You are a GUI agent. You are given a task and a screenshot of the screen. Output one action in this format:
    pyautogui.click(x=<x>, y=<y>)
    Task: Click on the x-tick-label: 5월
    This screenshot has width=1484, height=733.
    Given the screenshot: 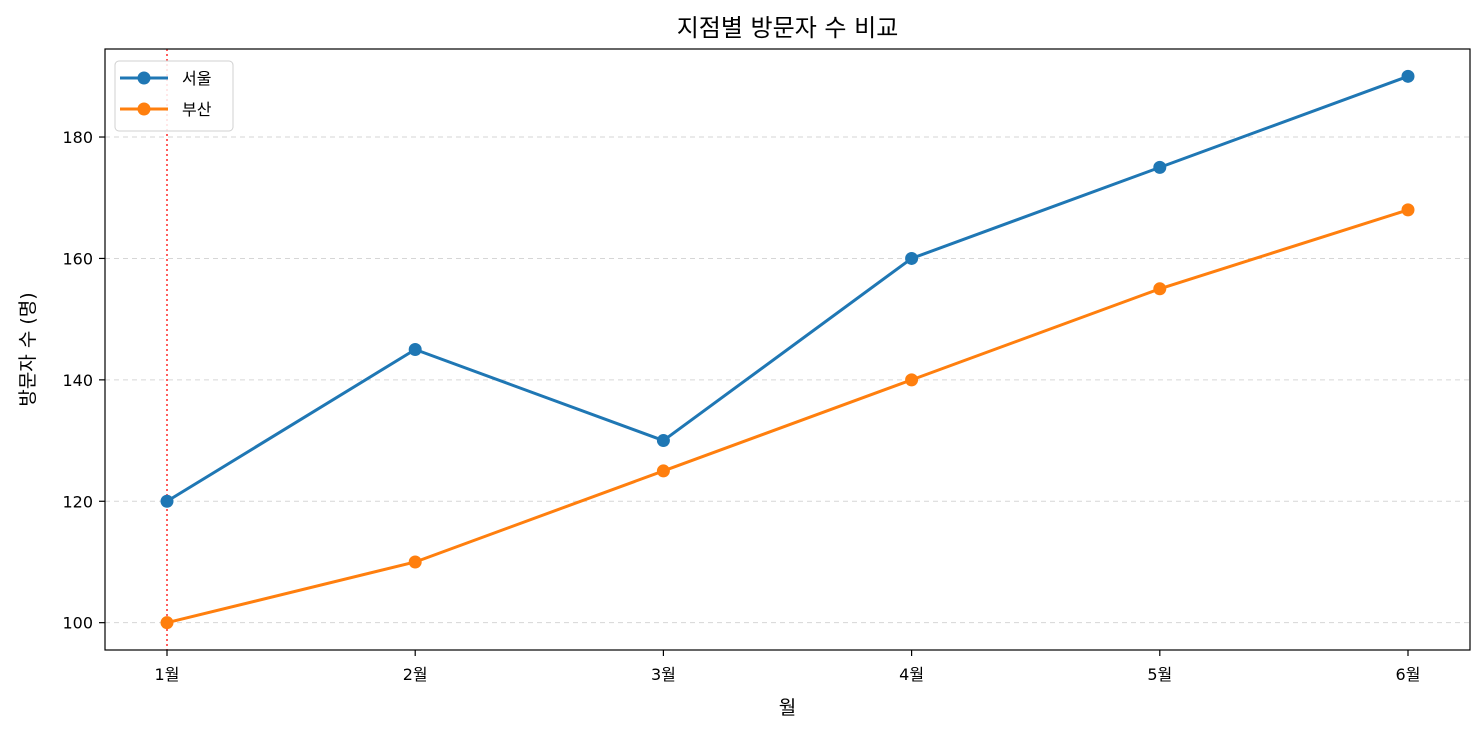 What is the action you would take?
    pyautogui.click(x=1159, y=674)
    